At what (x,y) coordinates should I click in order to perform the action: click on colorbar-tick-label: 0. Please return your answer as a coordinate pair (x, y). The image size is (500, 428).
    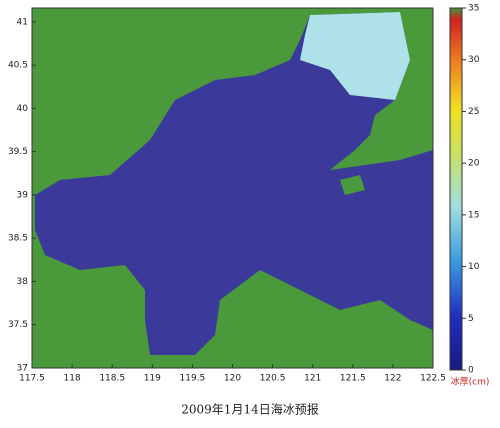
    Looking at the image, I should click on (471, 371).